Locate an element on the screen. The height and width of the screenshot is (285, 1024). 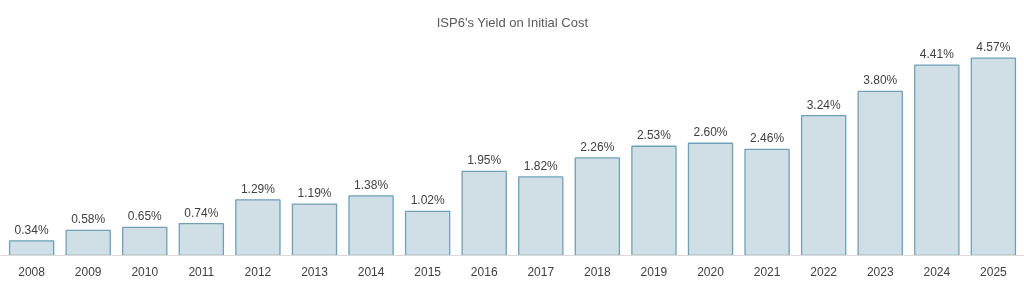
data-label: 1.02% is located at coordinates (427, 200).